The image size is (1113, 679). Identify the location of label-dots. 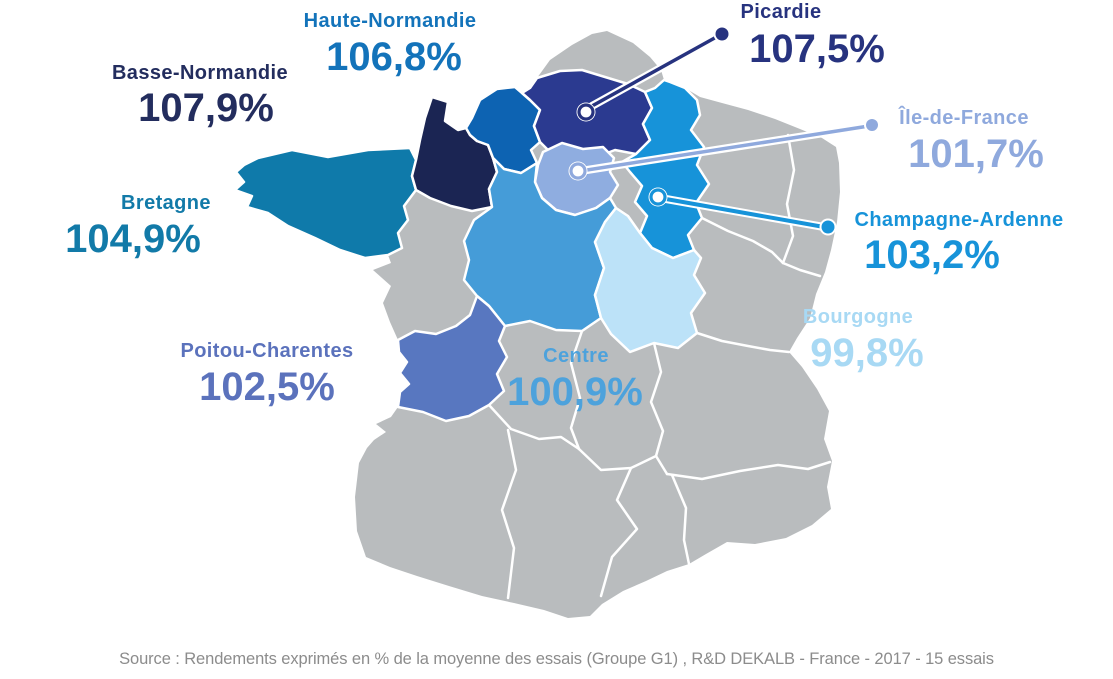
(796, 130).